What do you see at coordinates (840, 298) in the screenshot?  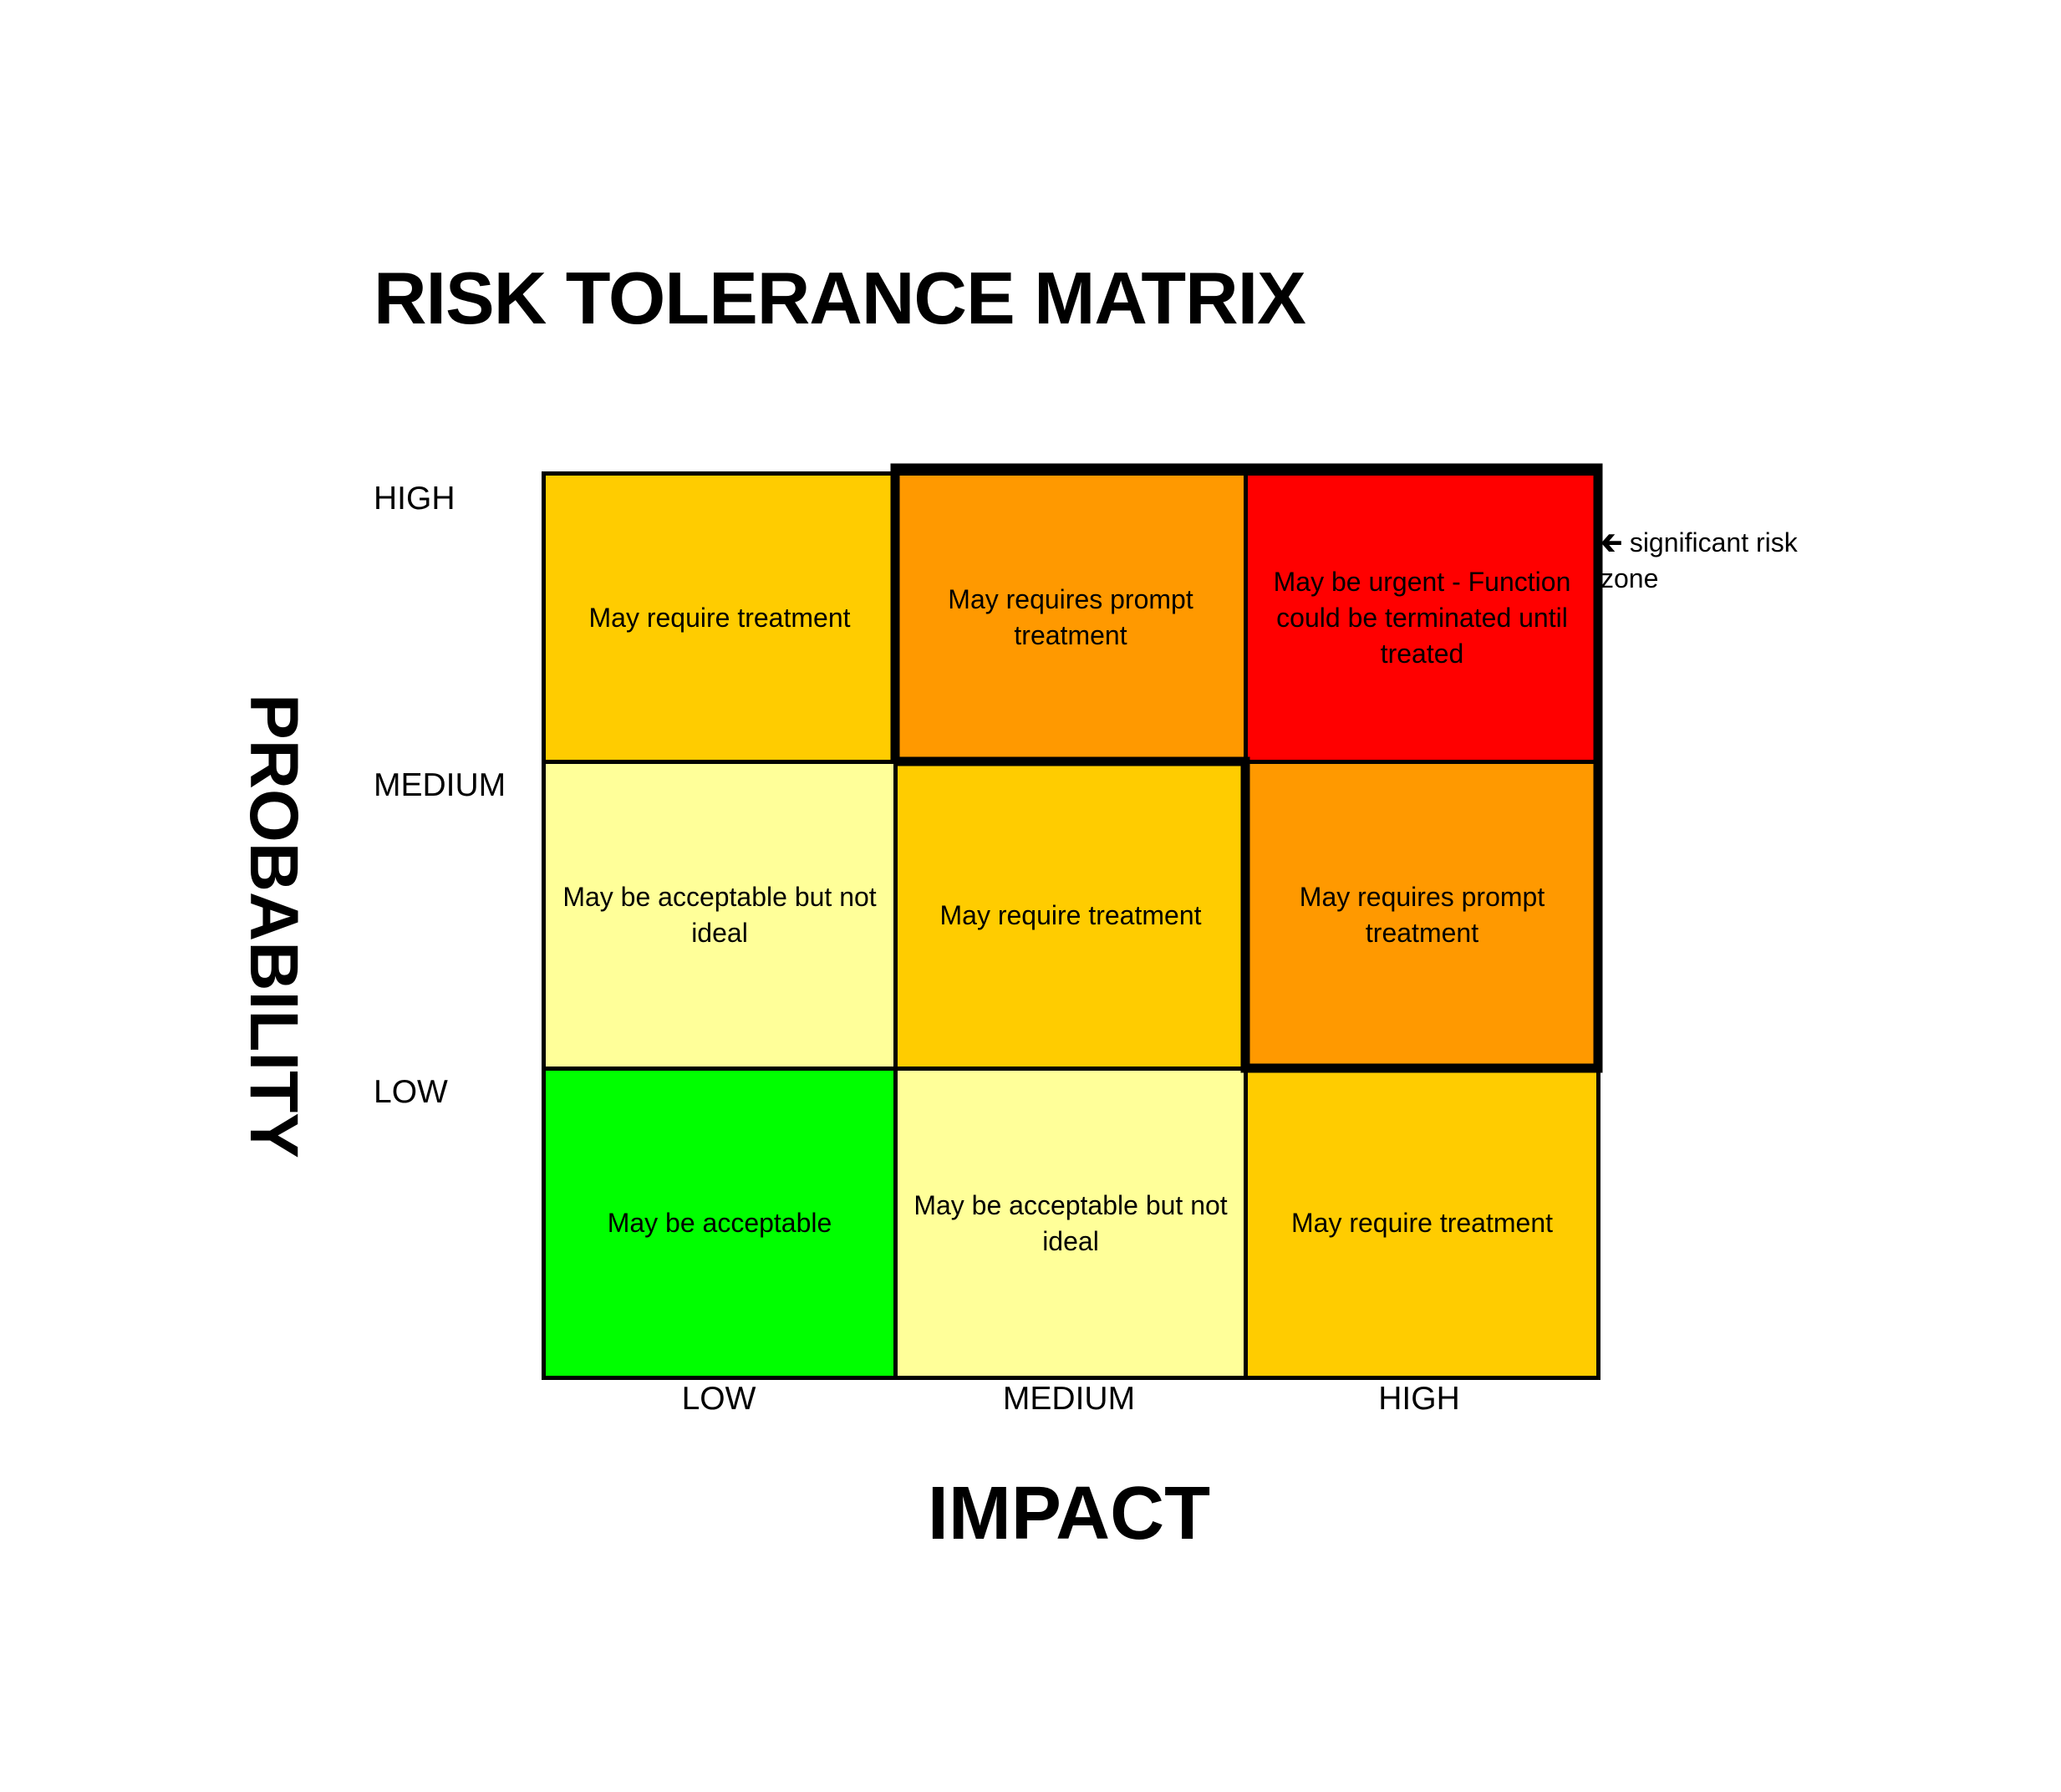 I see `page-title: RISK TOLERANCE MATRIX` at bounding box center [840, 298].